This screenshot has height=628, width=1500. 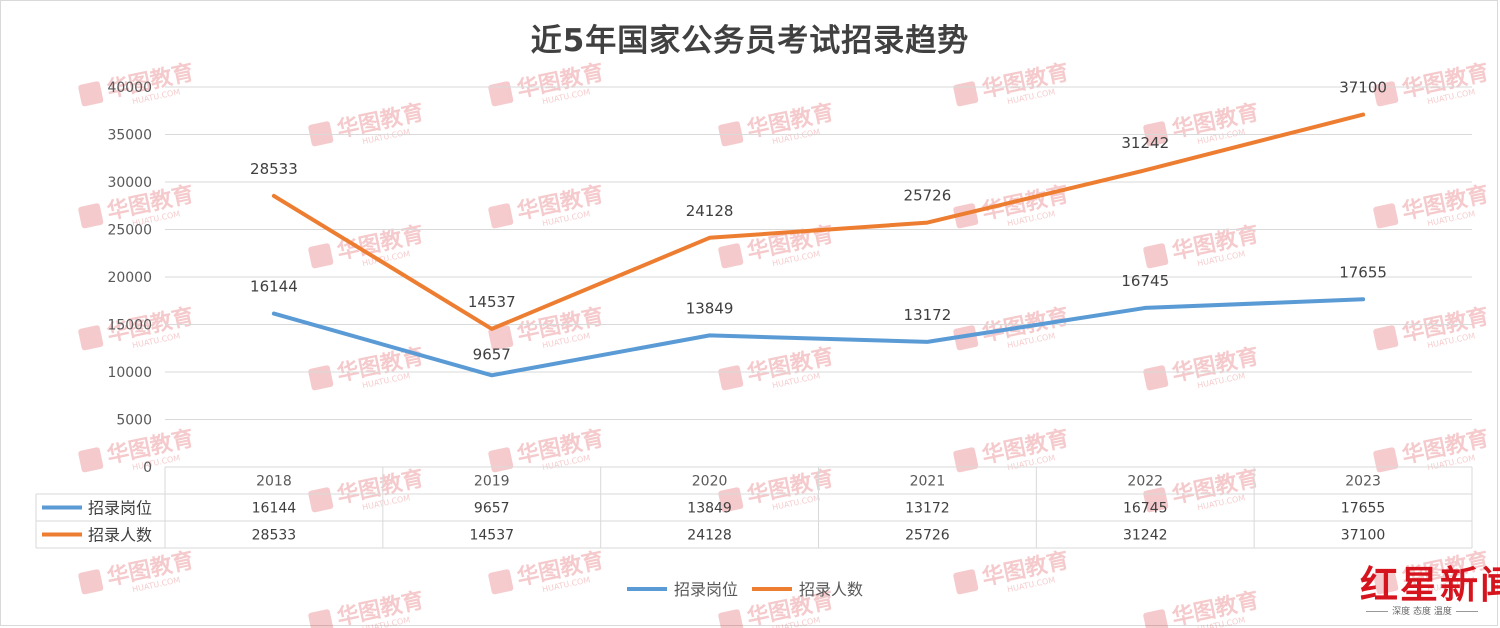 What do you see at coordinates (1363, 509) in the screenshot?
I see `table-cell-value: 17655` at bounding box center [1363, 509].